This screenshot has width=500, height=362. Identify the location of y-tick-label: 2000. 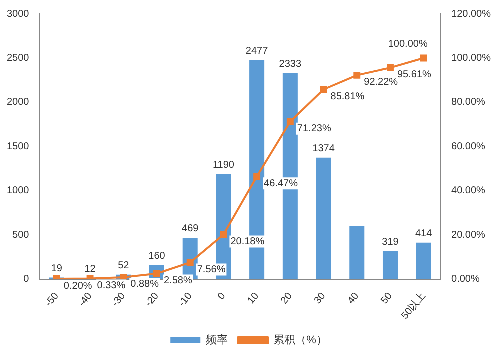
(18, 102).